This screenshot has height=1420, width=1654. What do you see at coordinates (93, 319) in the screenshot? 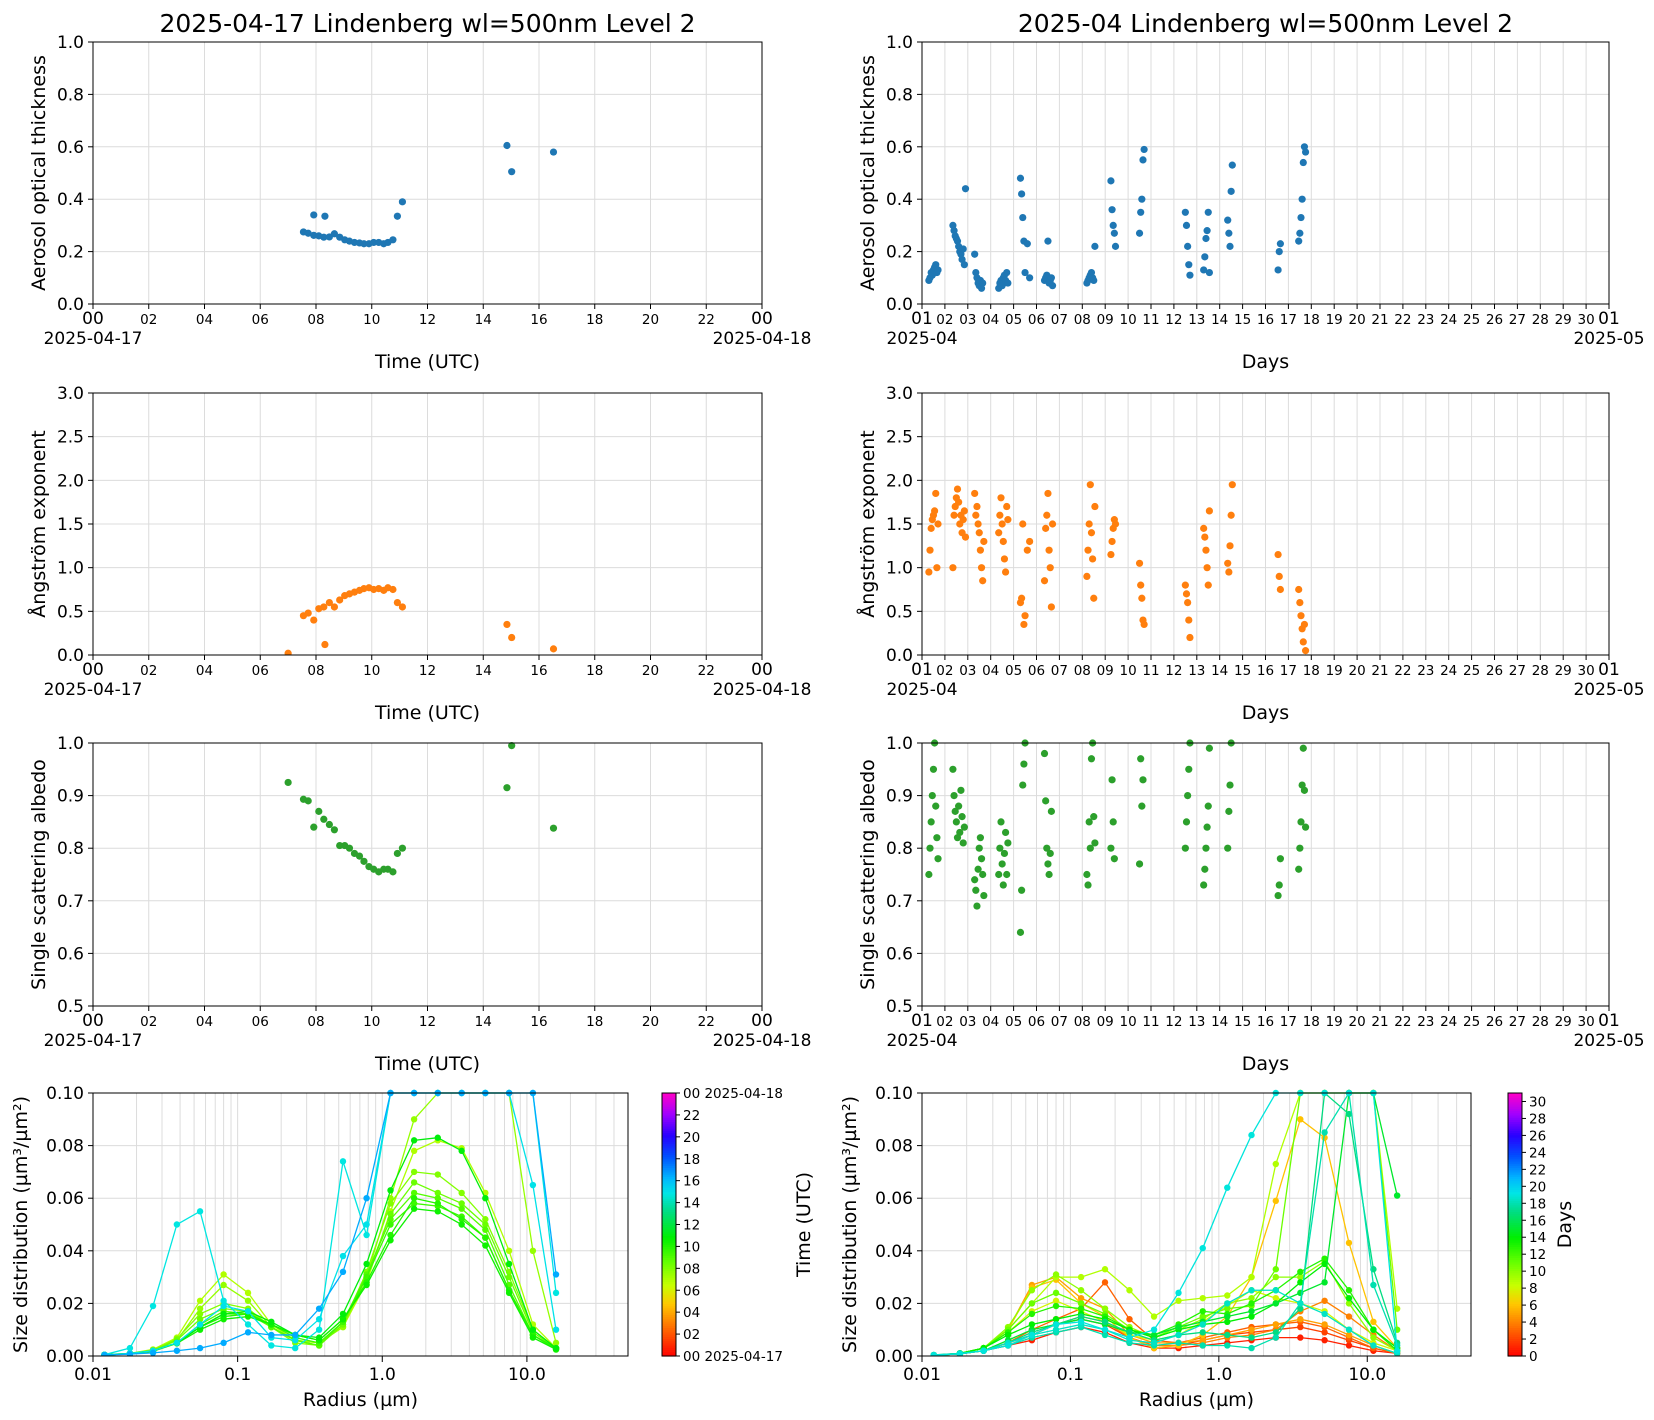
I see `x-tick-label: 00` at bounding box center [93, 319].